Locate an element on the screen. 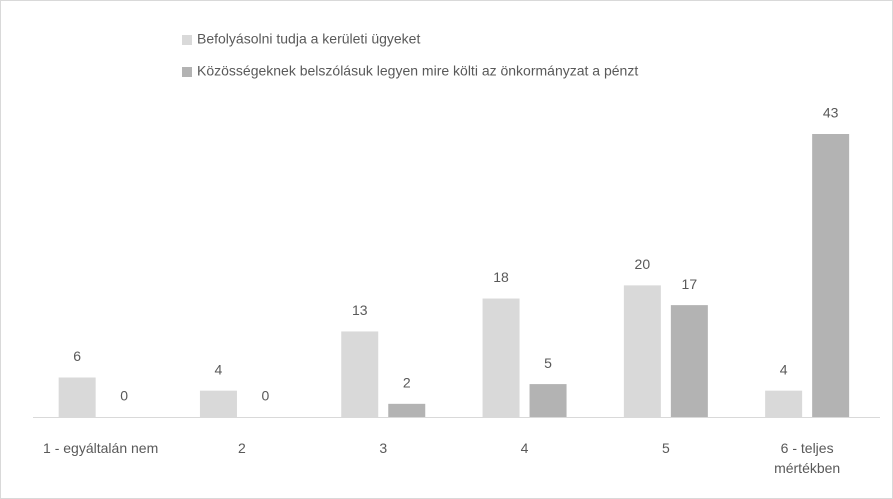  value-label: 20 is located at coordinates (643, 264).